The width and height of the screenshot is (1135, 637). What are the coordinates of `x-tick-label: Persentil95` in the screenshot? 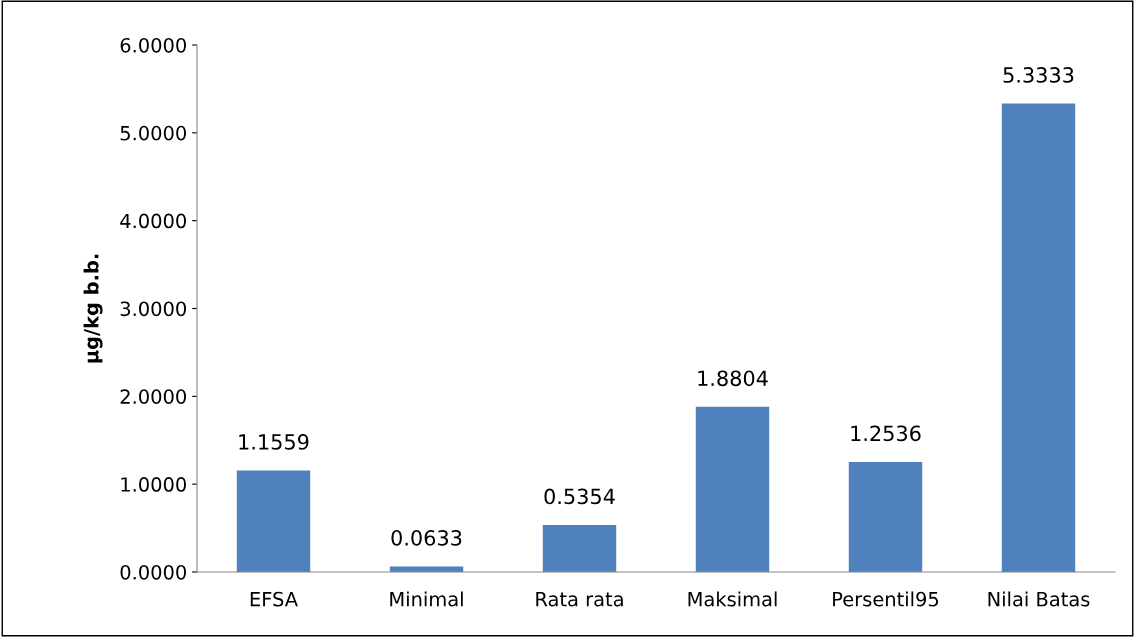 It's located at (886, 599).